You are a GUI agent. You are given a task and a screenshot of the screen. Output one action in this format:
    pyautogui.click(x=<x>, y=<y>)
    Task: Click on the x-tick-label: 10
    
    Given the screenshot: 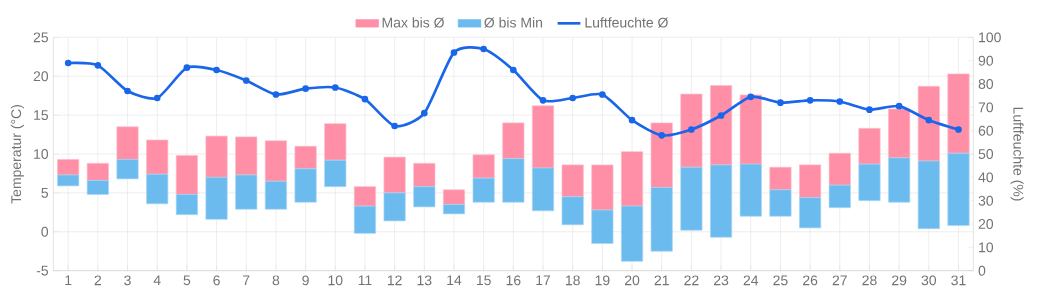 What is the action you would take?
    pyautogui.click(x=335, y=280)
    